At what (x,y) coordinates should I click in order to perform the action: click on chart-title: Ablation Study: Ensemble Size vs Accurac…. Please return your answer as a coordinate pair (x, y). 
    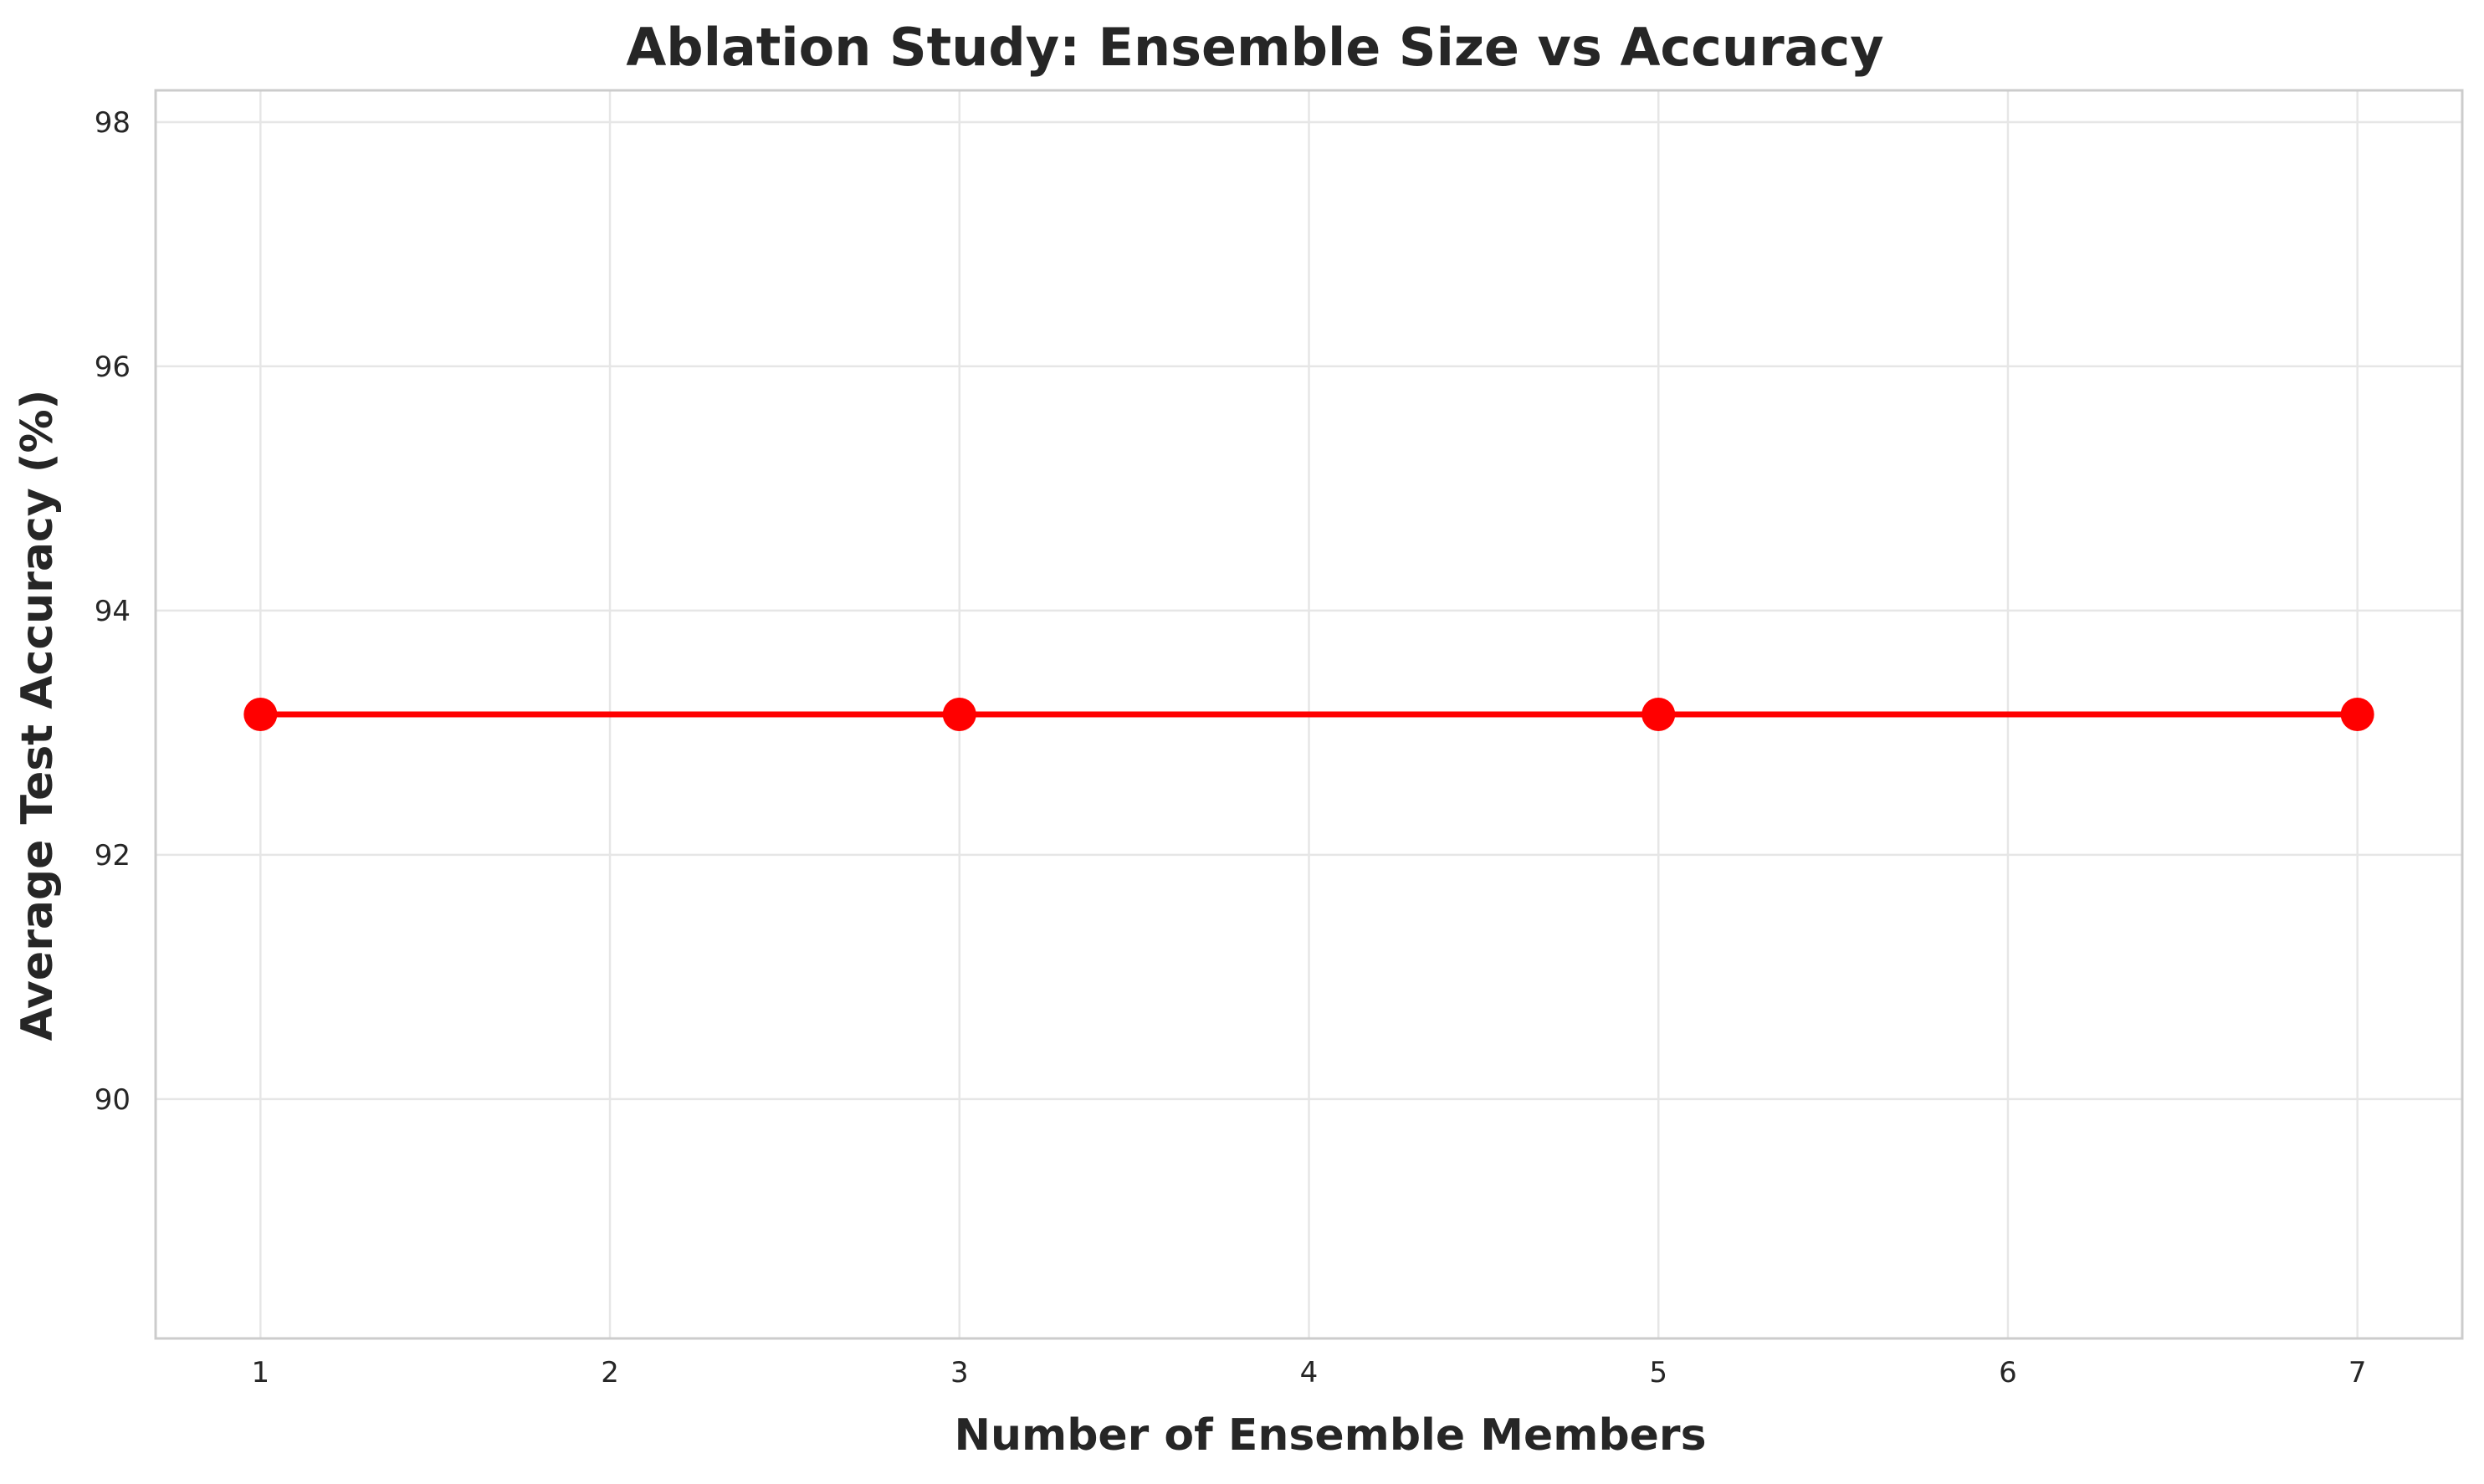
    Looking at the image, I should click on (1254, 47).